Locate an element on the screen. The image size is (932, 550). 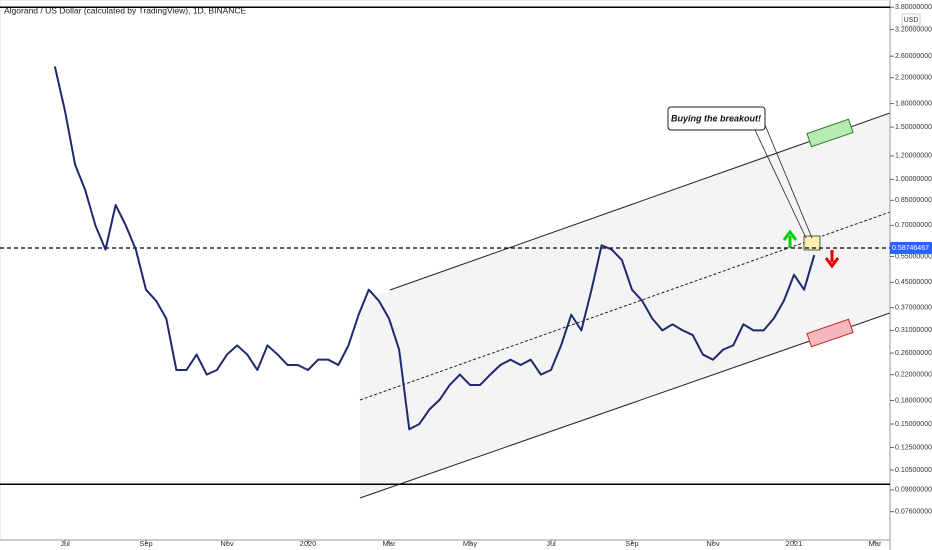
breakout-box is located at coordinates (812, 243).